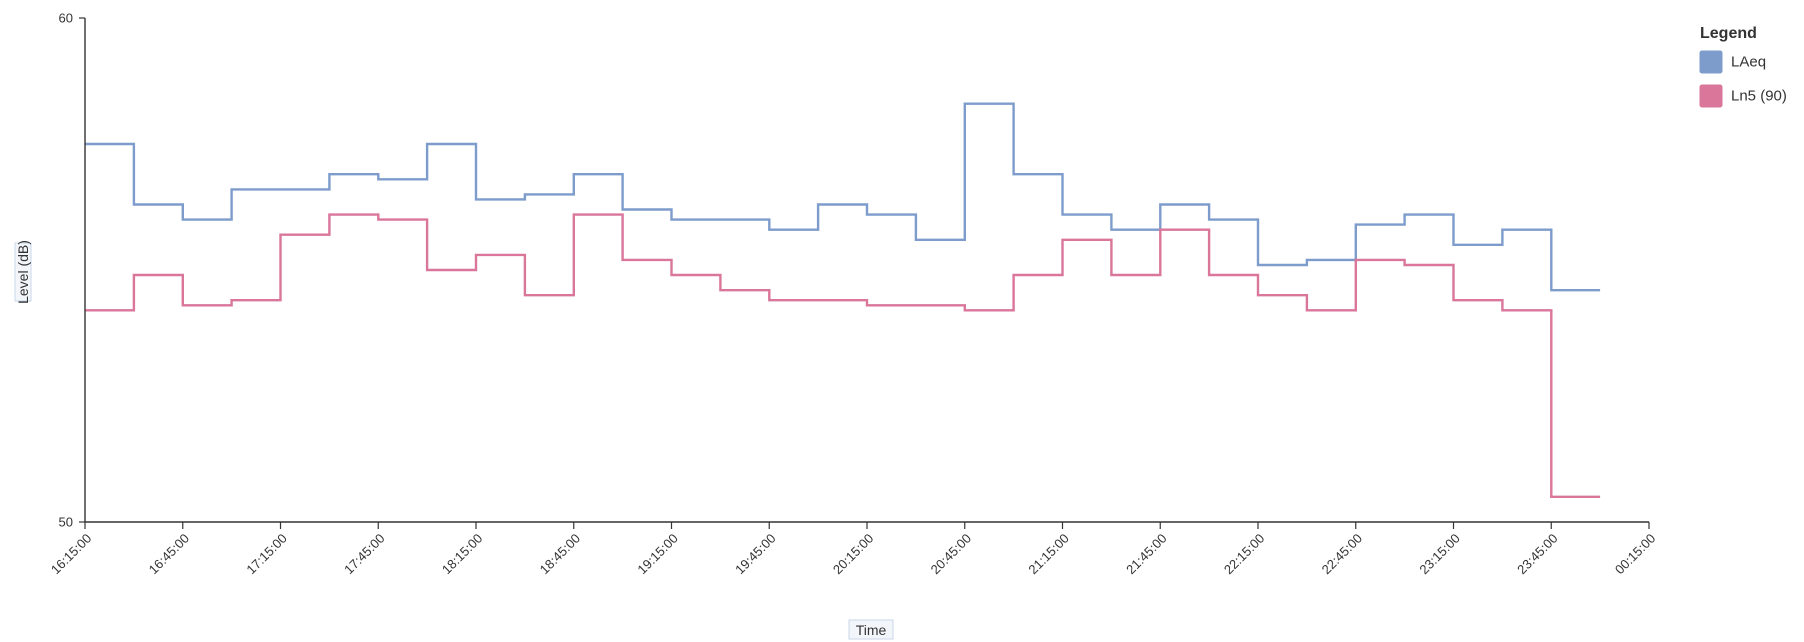 Image resolution: width=1804 pixels, height=642 pixels. What do you see at coordinates (364, 554) in the screenshot?
I see `x-tick-label: 17:45:00` at bounding box center [364, 554].